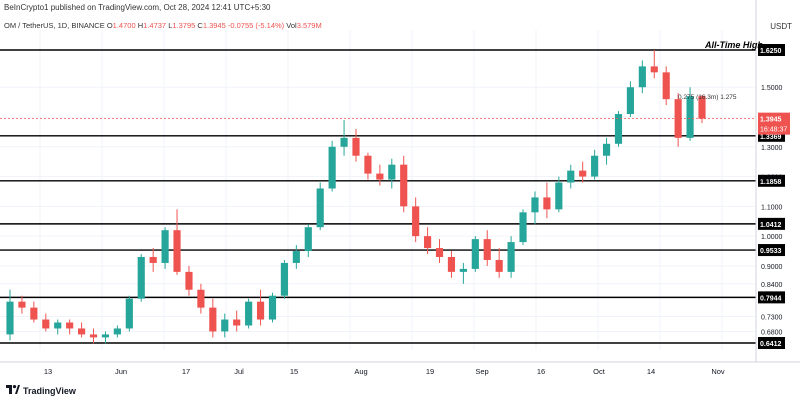 Image resolution: width=800 pixels, height=400 pixels. Describe the element at coordinates (541, 371) in the screenshot. I see `x-tick-label: 16` at that location.